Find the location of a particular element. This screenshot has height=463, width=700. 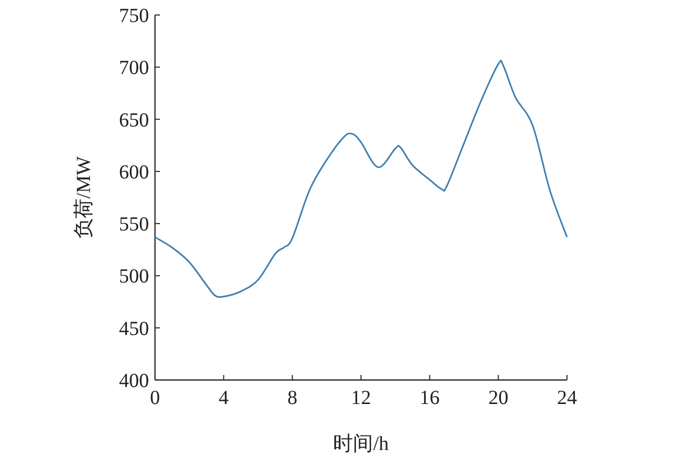

x-axis-title: 时间/h is located at coordinates (361, 444).